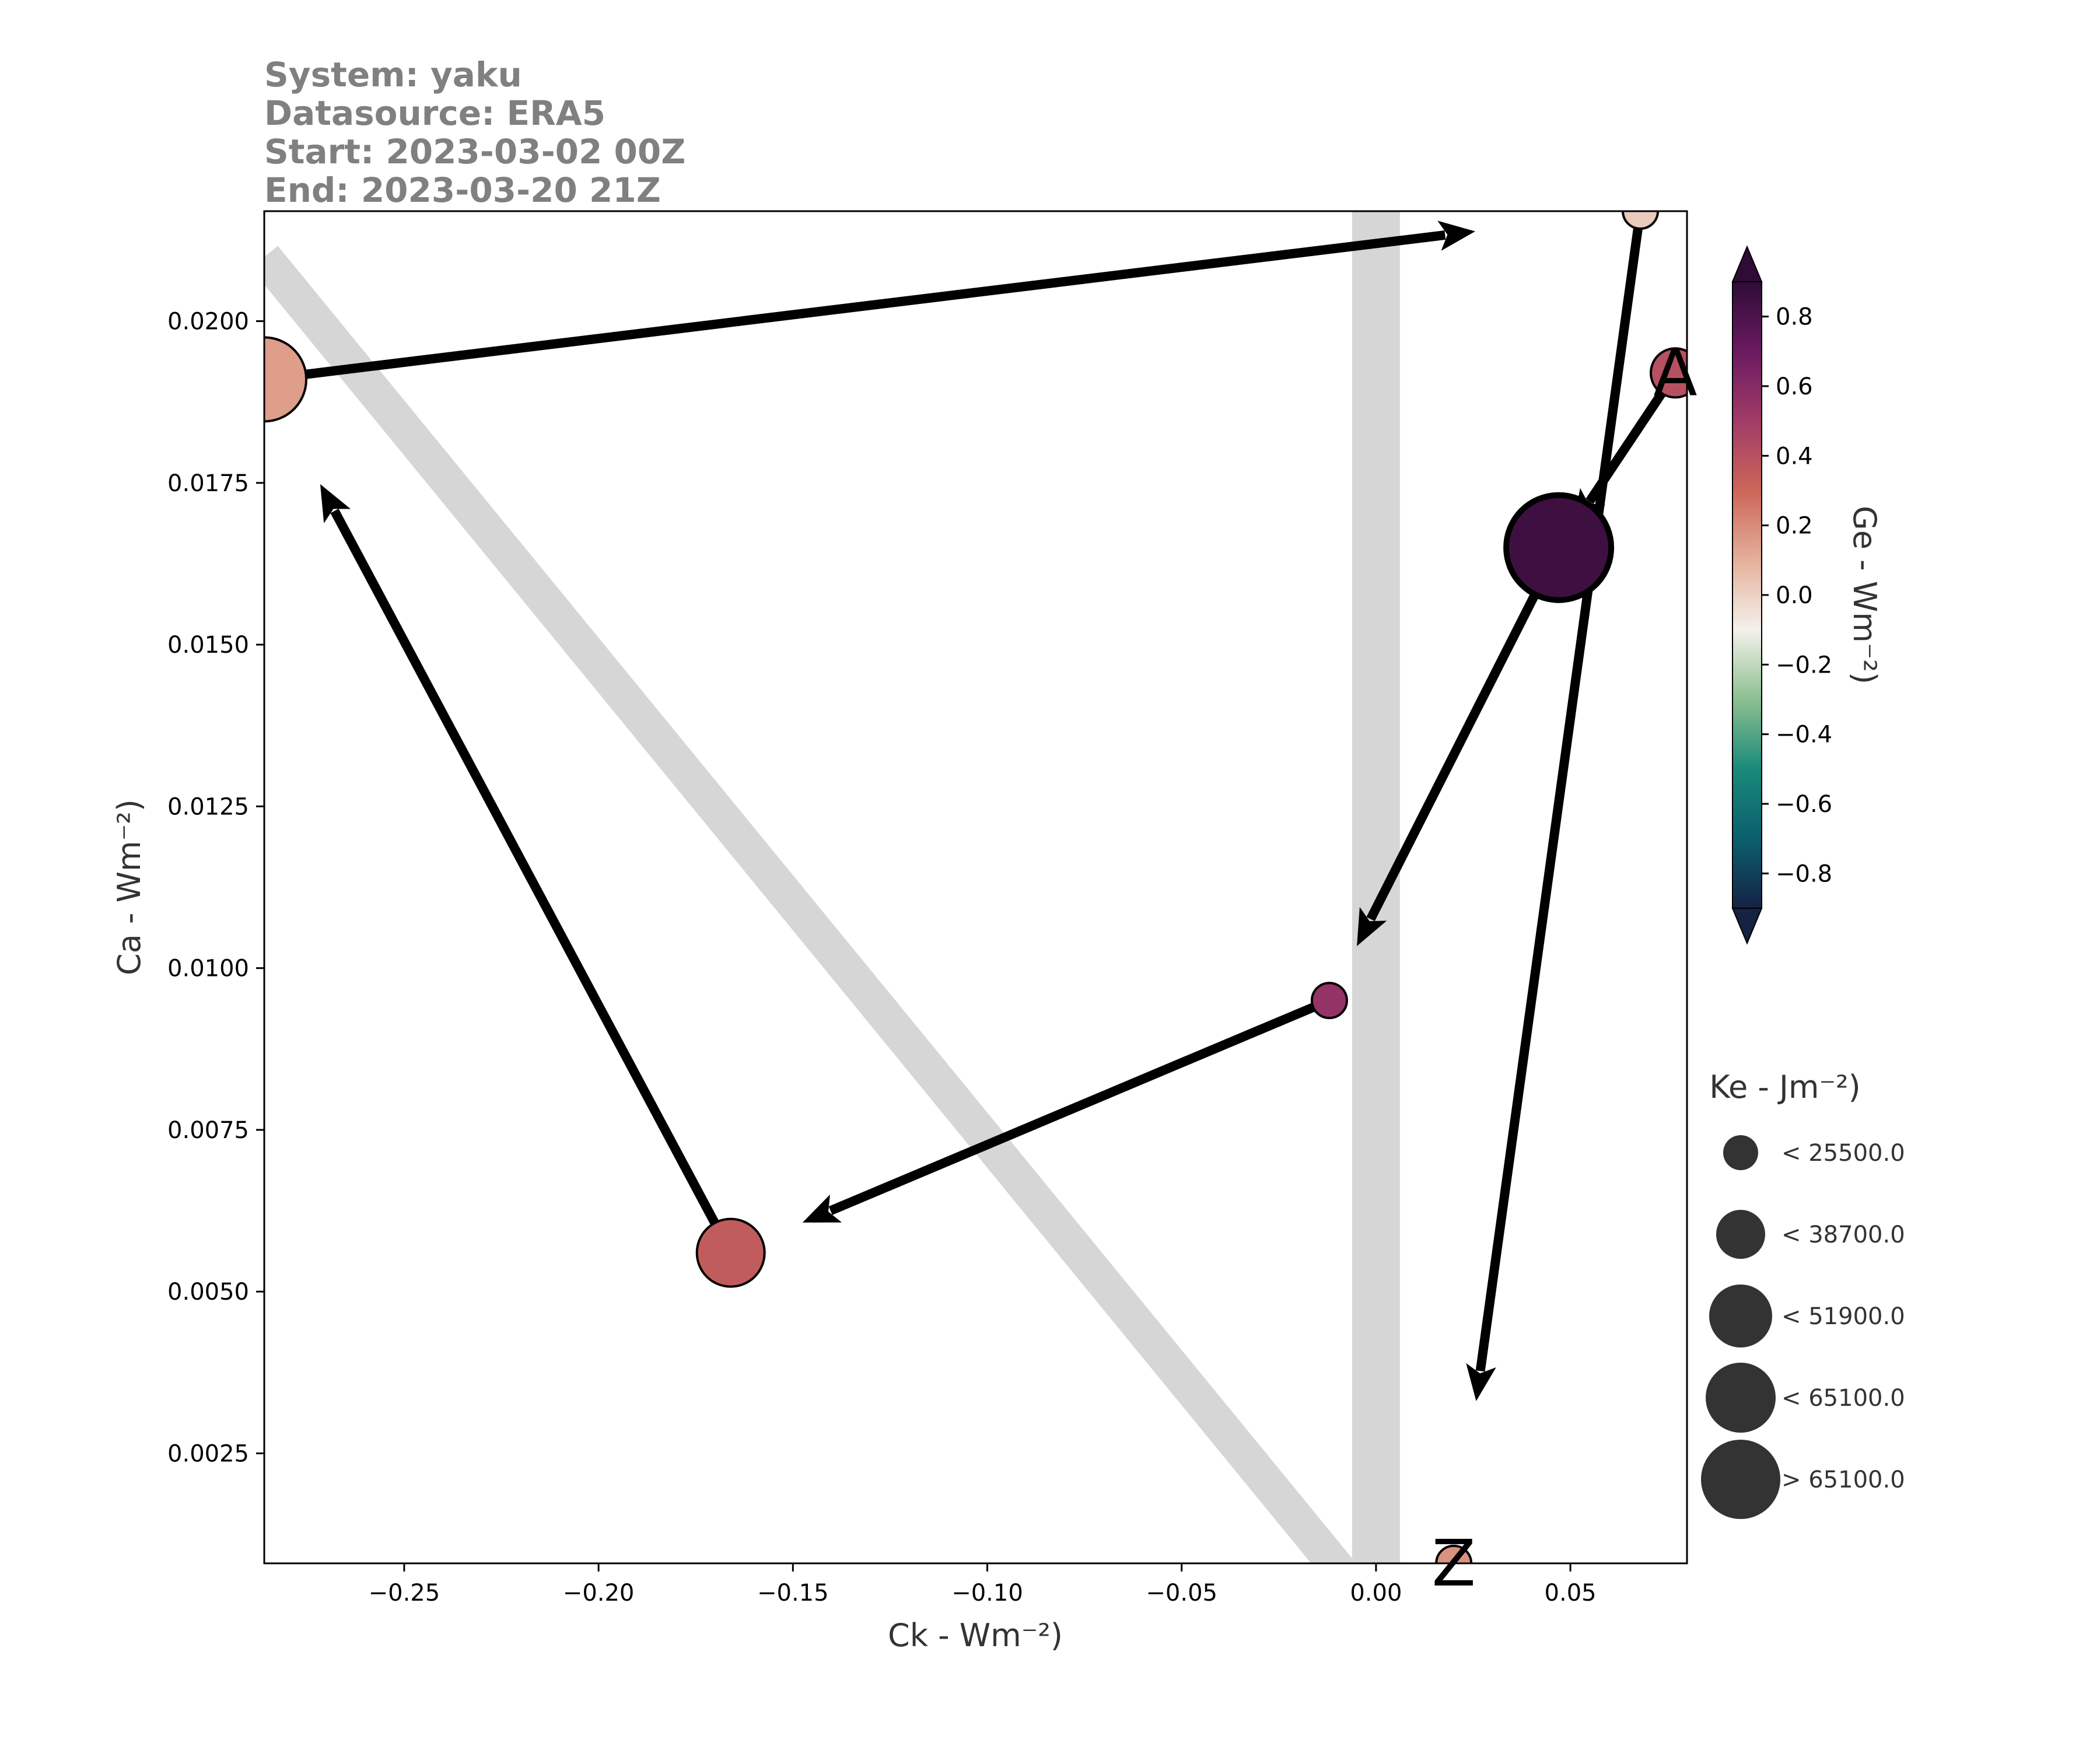 The height and width of the screenshot is (1750, 2100). Describe the element at coordinates (1571, 1593) in the screenshot. I see `x-tick-label: 0.05` at that location.